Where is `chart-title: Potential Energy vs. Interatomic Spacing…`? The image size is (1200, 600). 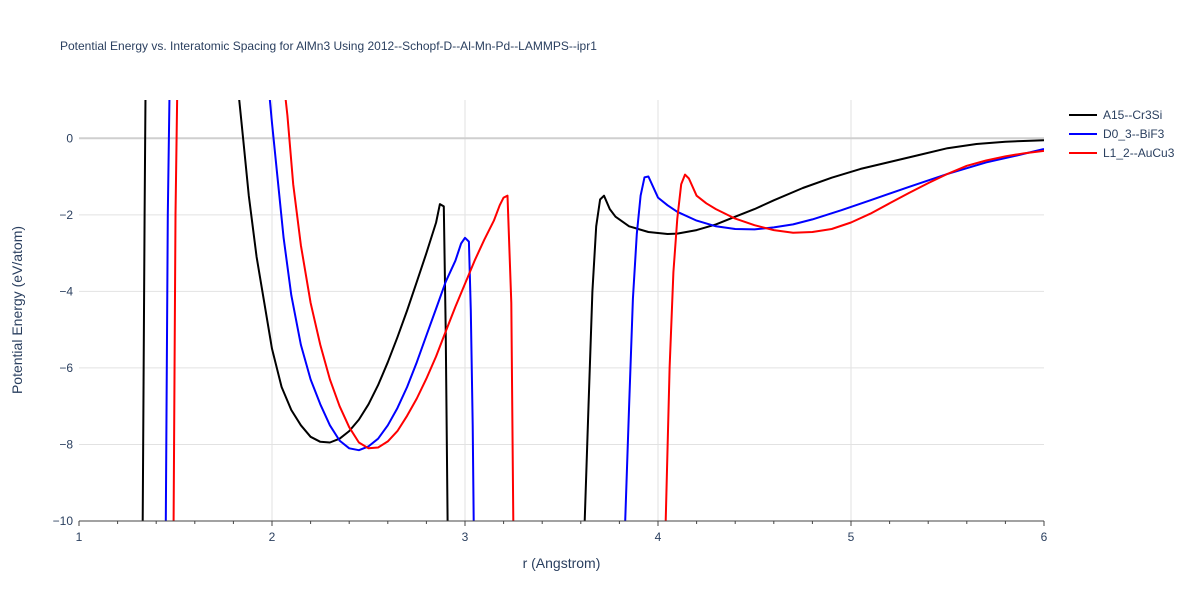
chart-title: Potential Energy vs. Interatomic Spacing… is located at coordinates (328, 46).